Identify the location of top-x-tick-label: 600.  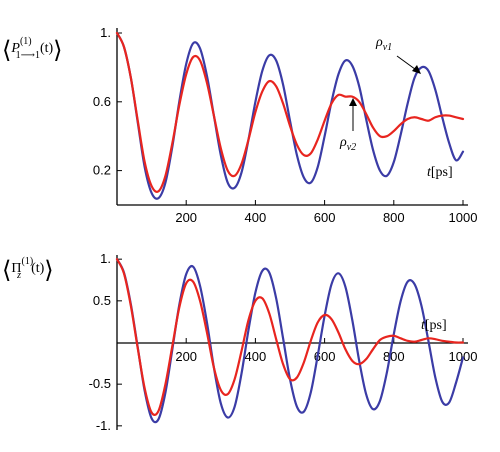
(325, 217).